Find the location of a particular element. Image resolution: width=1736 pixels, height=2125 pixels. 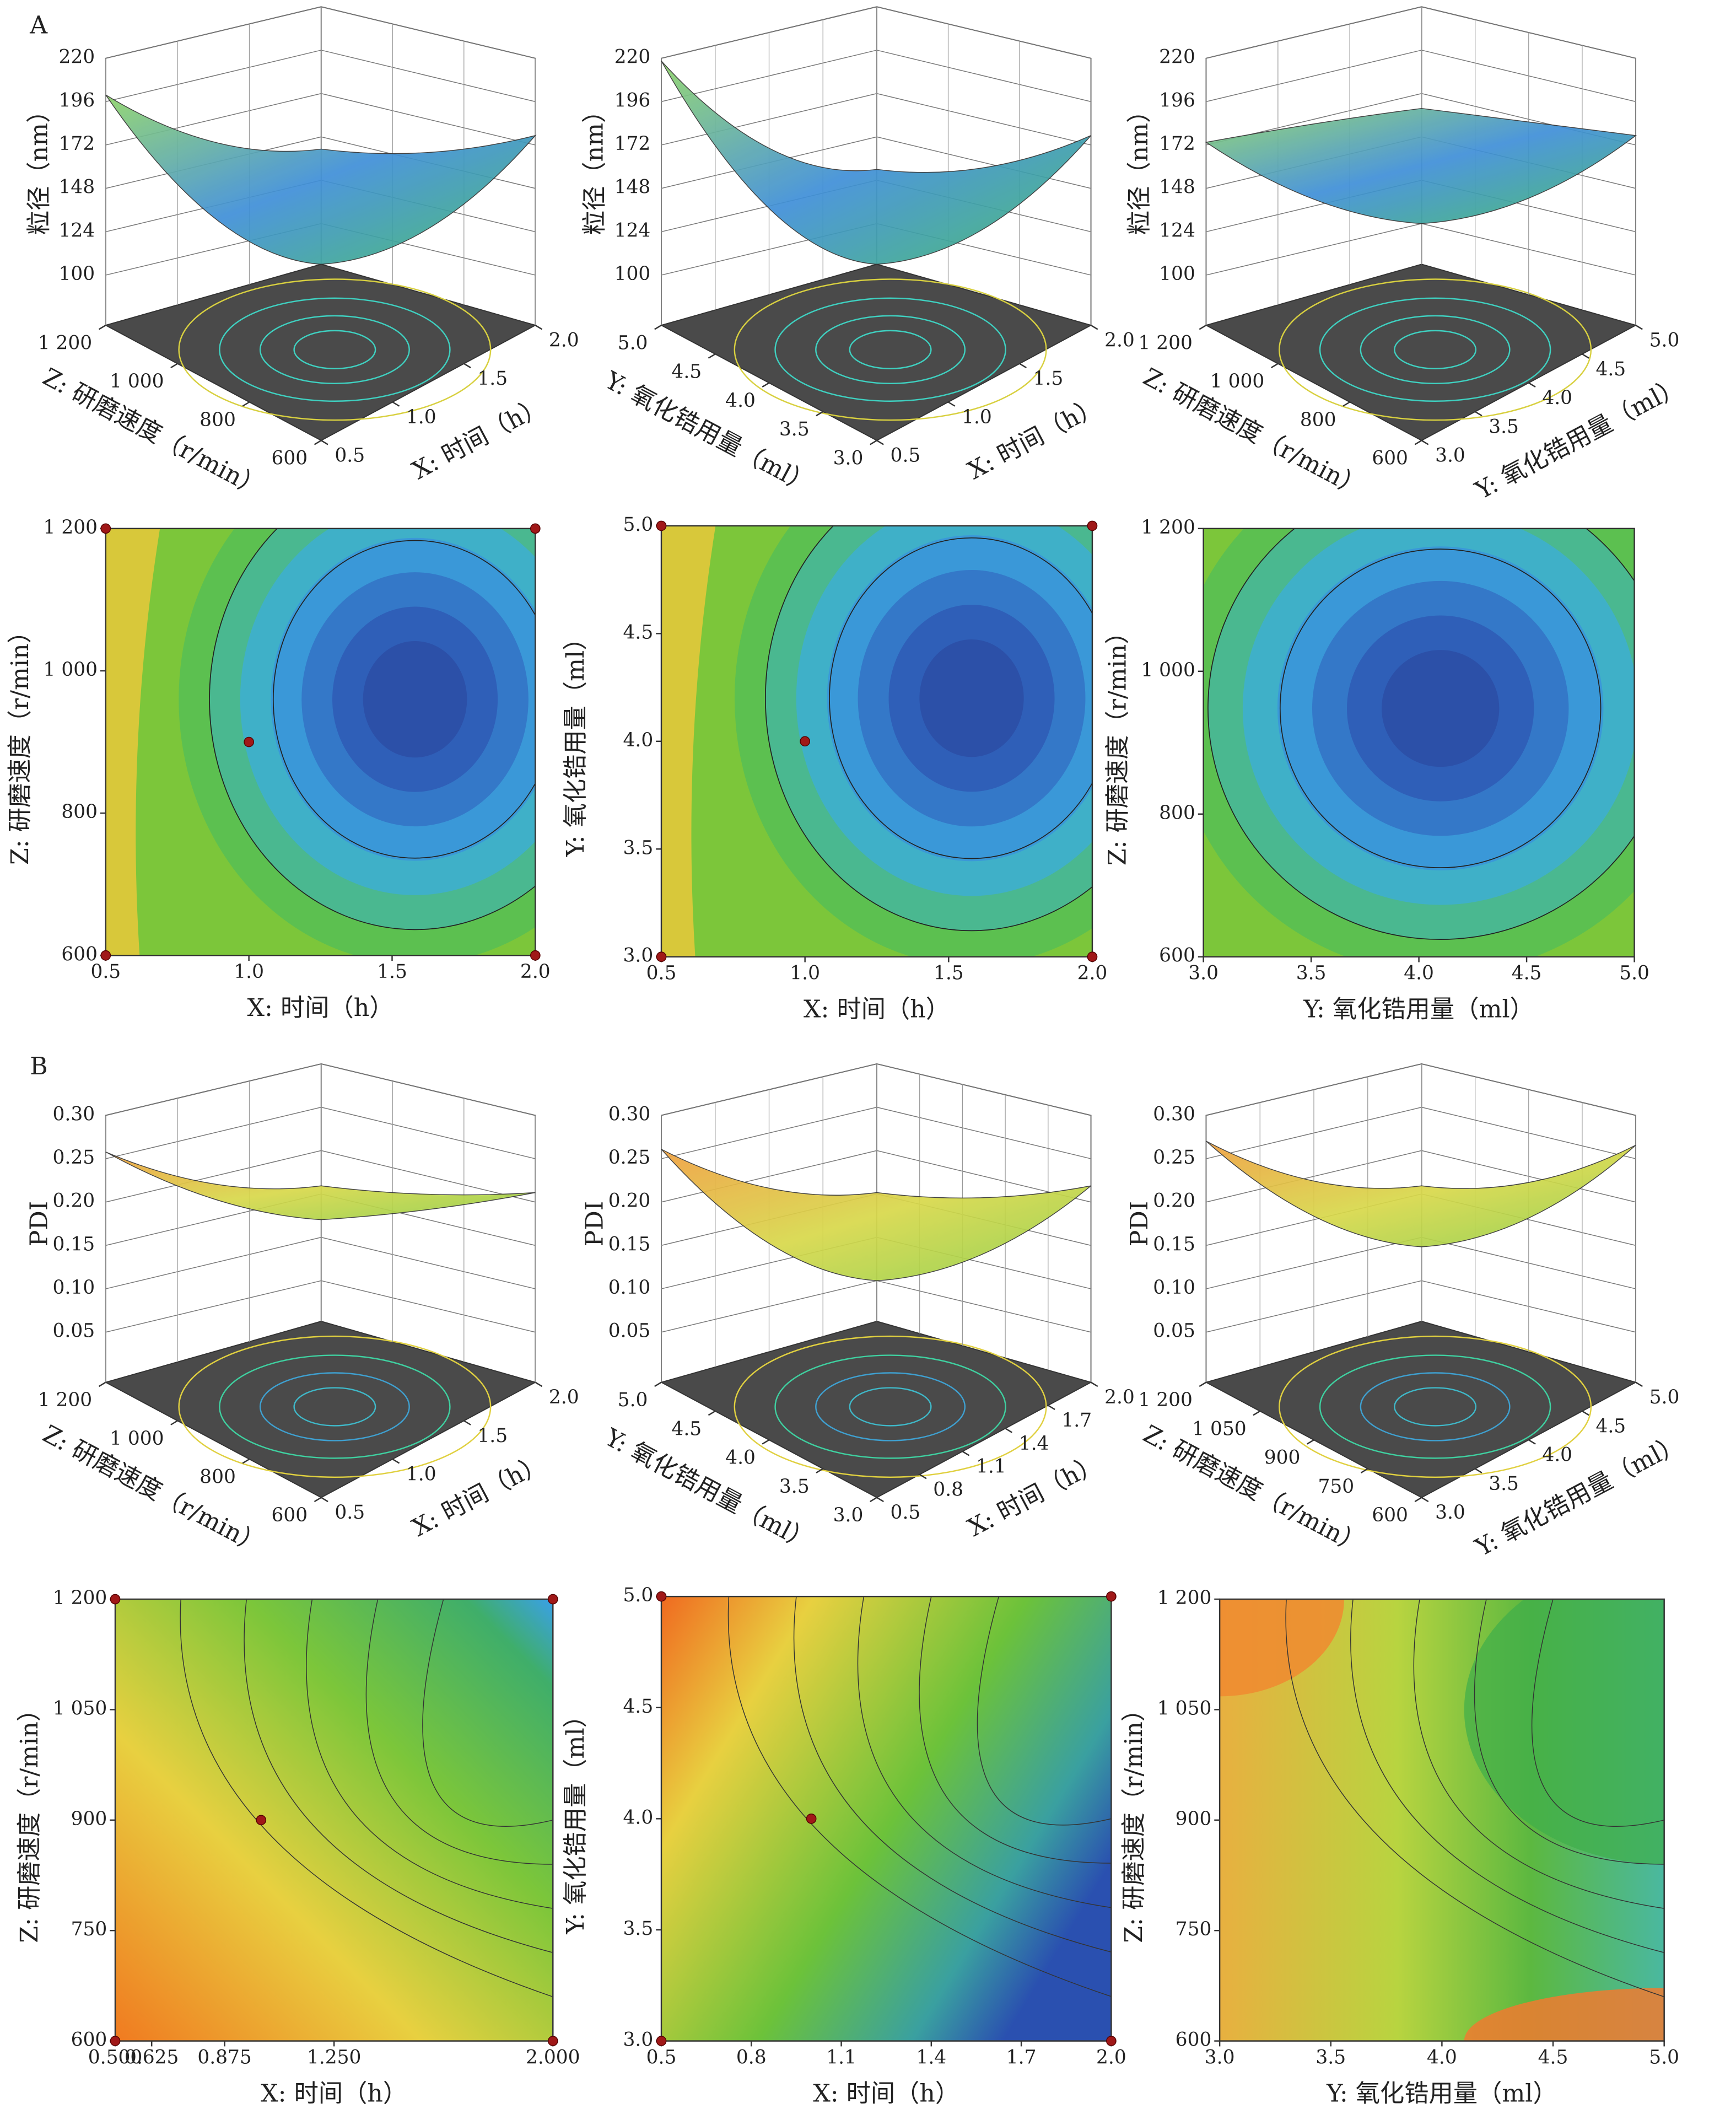

y-tick-label: 900 is located at coordinates (89, 1819).